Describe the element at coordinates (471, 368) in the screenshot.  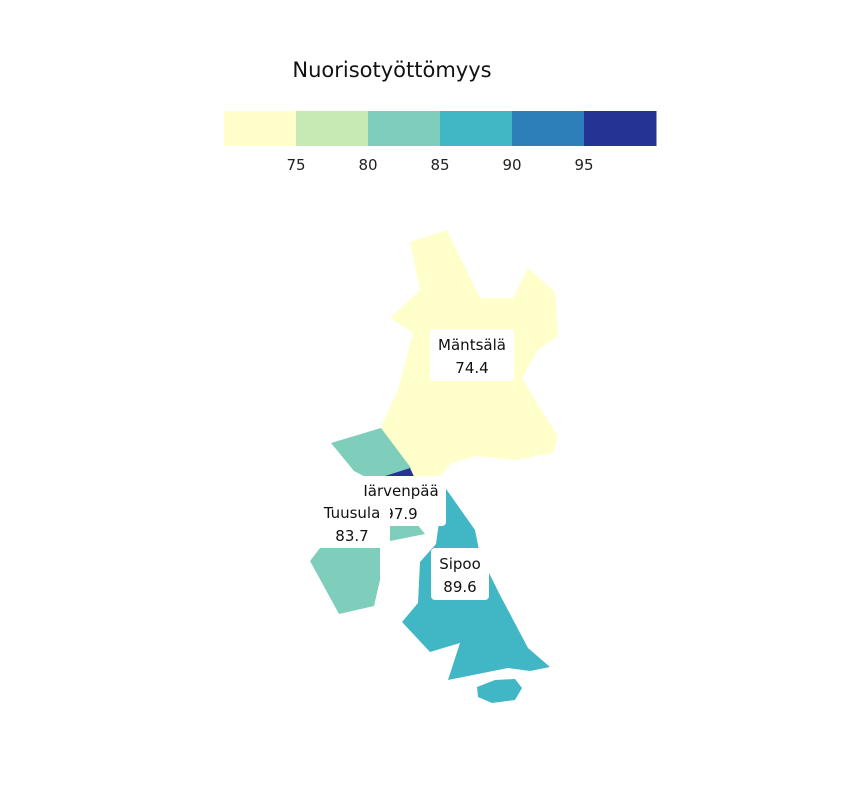
I see `region-value: 74.4` at that location.